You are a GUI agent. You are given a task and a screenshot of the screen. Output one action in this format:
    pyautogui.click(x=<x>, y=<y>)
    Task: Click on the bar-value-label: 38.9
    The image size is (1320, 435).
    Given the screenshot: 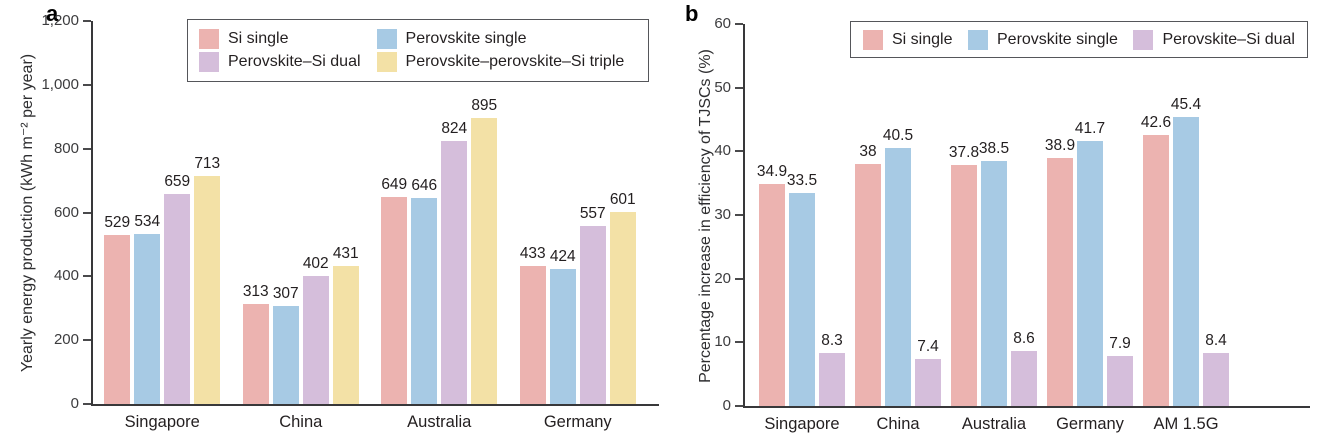 What is the action you would take?
    pyautogui.click(x=1060, y=146)
    